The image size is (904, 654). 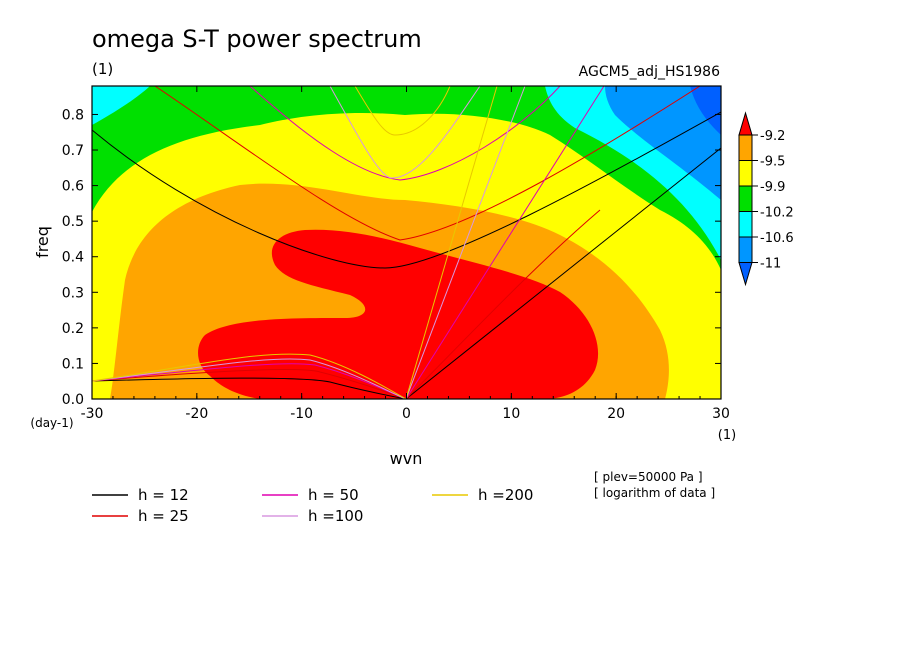 I want to click on colorbar-label: -10.2, so click(x=777, y=213).